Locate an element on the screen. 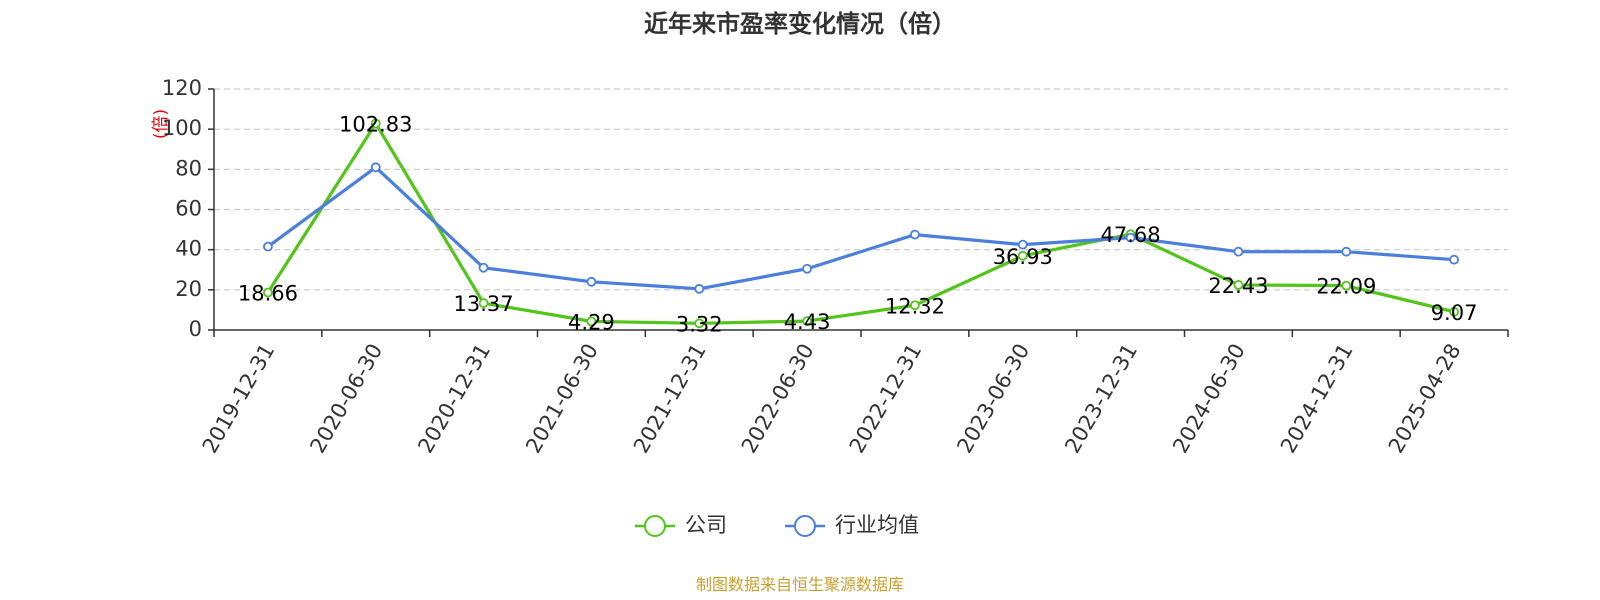 Image resolution: width=1600 pixels, height=600 pixels. data-label: 22.43 is located at coordinates (1238, 286).